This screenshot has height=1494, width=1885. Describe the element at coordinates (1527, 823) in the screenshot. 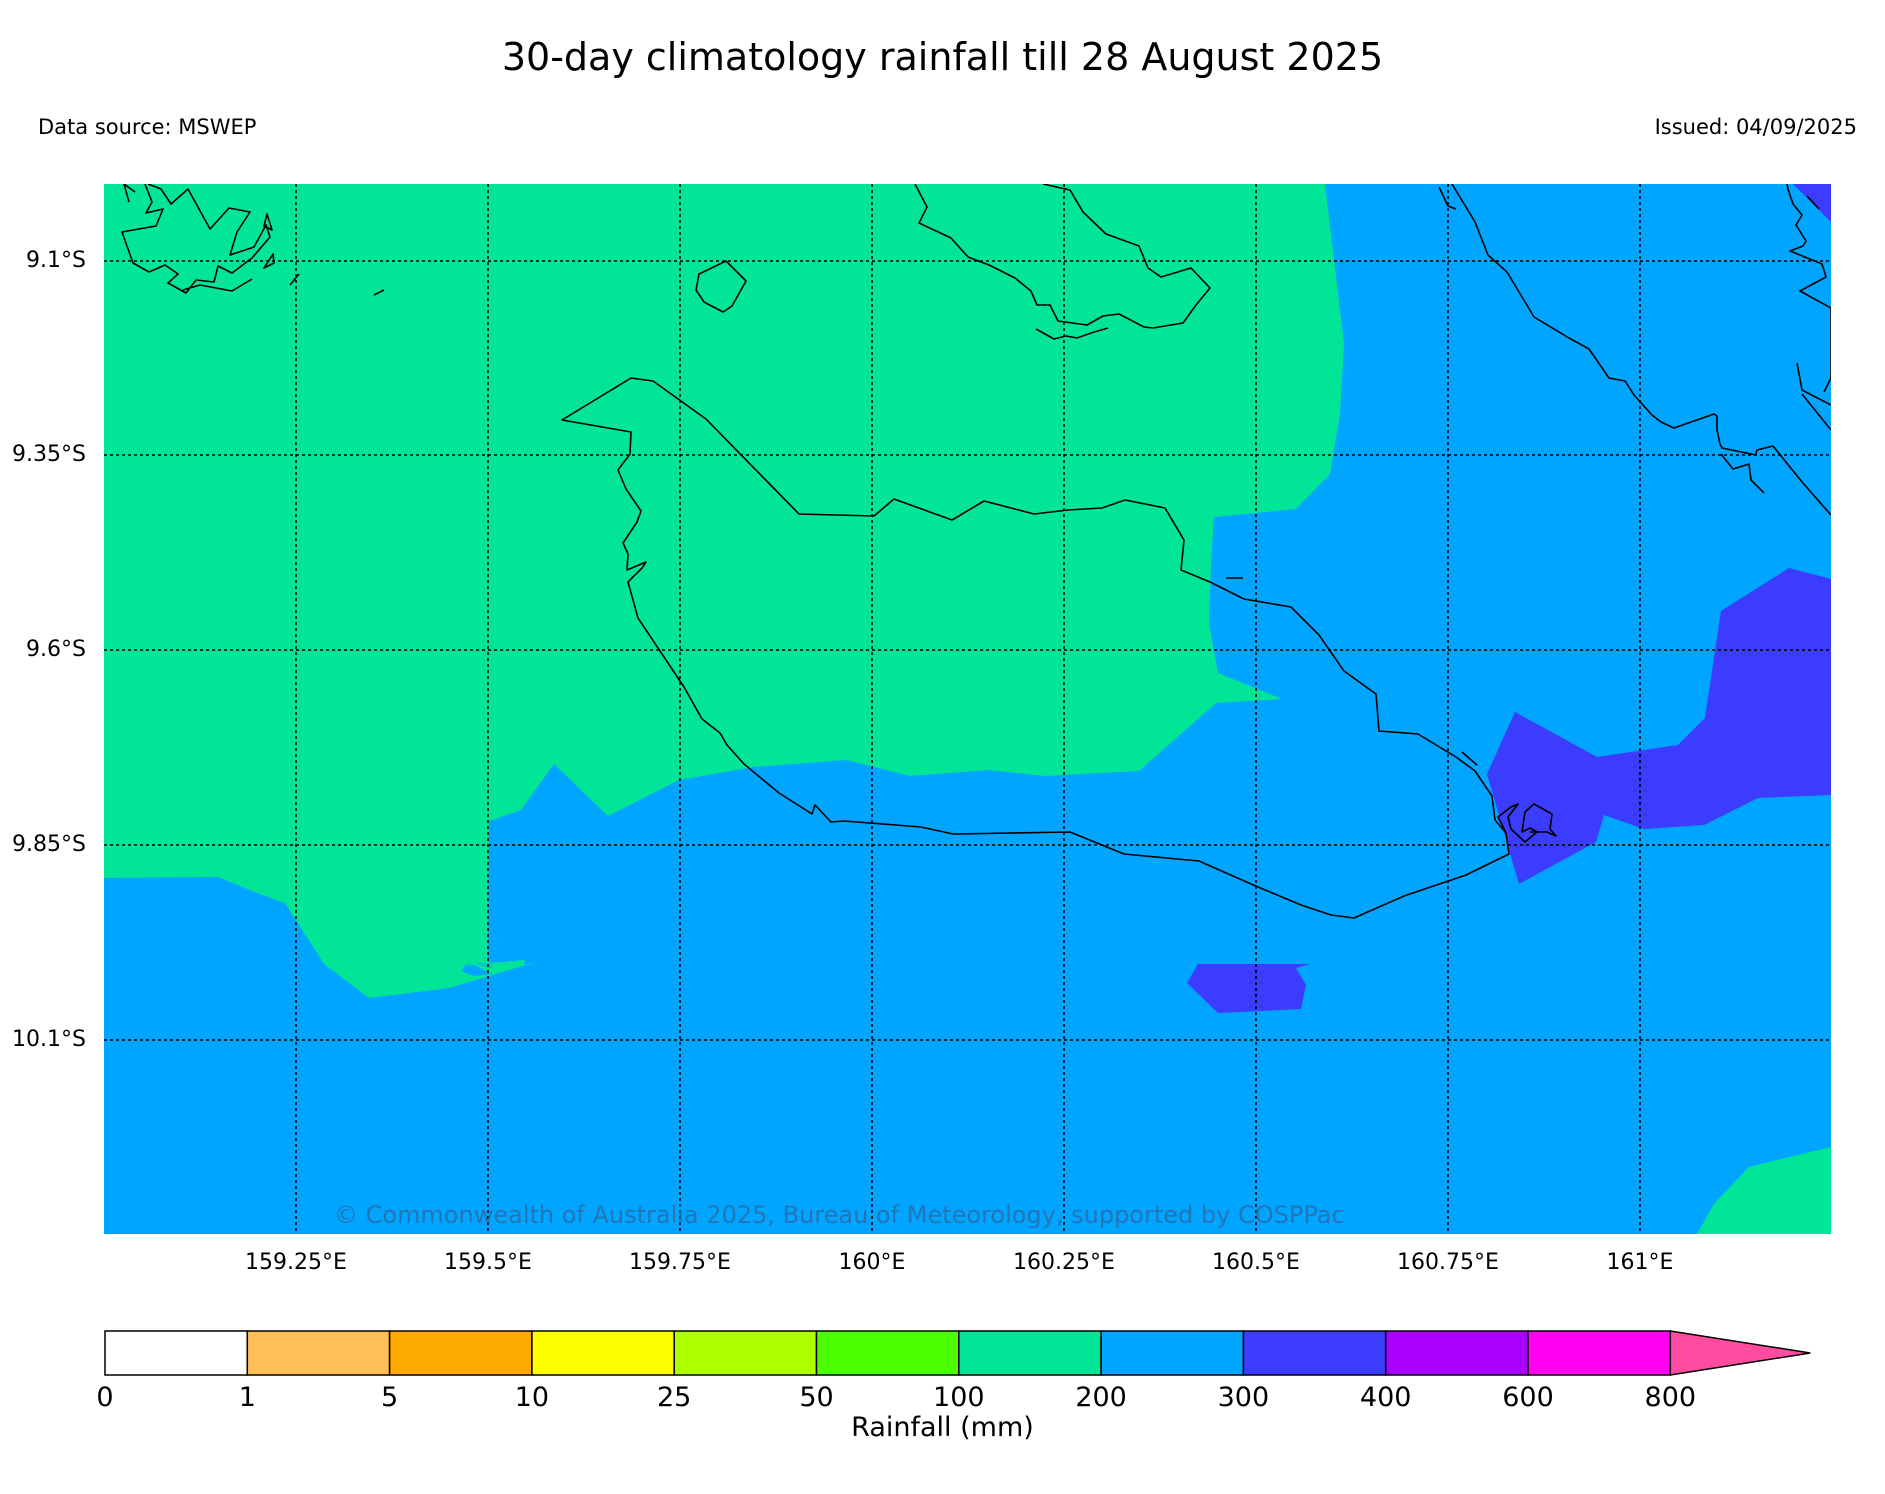

I see `coastline-marau-islets` at that location.